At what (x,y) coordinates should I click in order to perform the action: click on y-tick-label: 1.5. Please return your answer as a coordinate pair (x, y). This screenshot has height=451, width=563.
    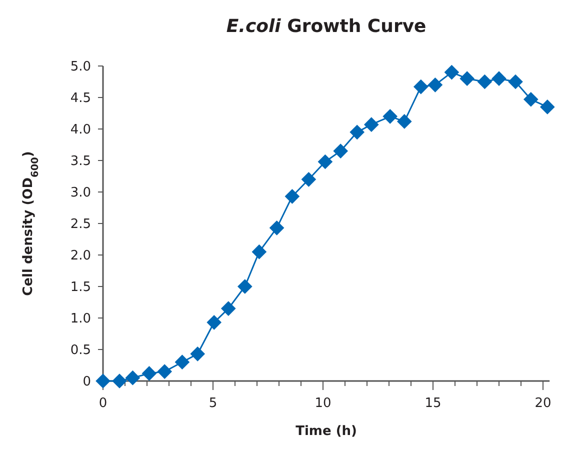
    Looking at the image, I should click on (80, 288).